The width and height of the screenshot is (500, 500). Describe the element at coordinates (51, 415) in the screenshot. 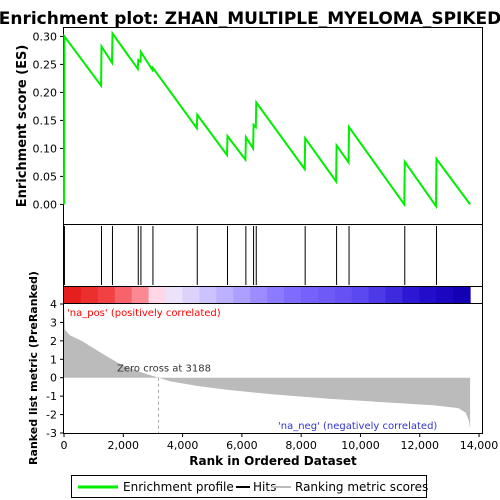

I see `metric-y-tick-label: -2` at that location.